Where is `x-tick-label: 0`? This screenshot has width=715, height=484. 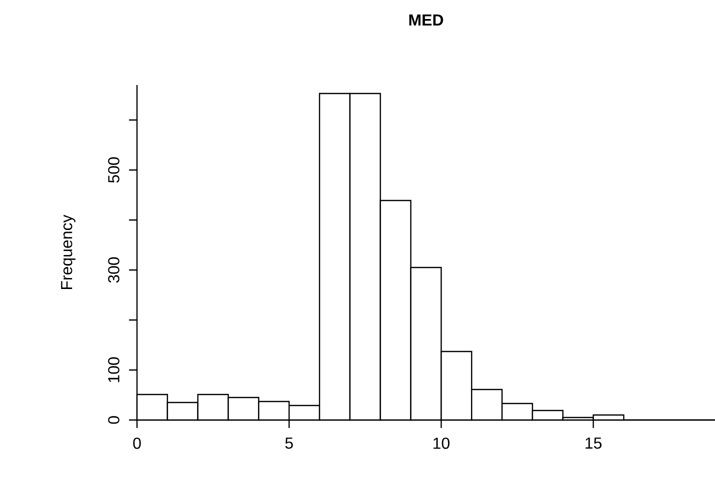 x-tick-label: 0 is located at coordinates (137, 443).